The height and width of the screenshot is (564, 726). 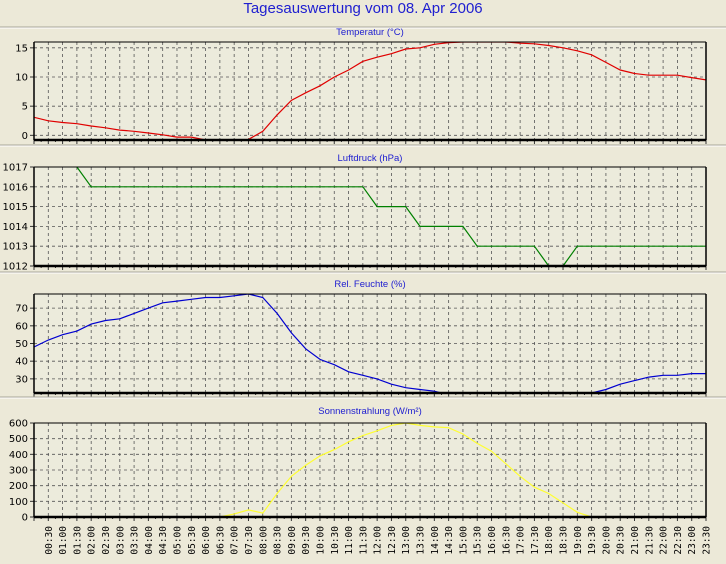 I want to click on chart-title: Luftdruck (hPa), so click(x=370, y=158).